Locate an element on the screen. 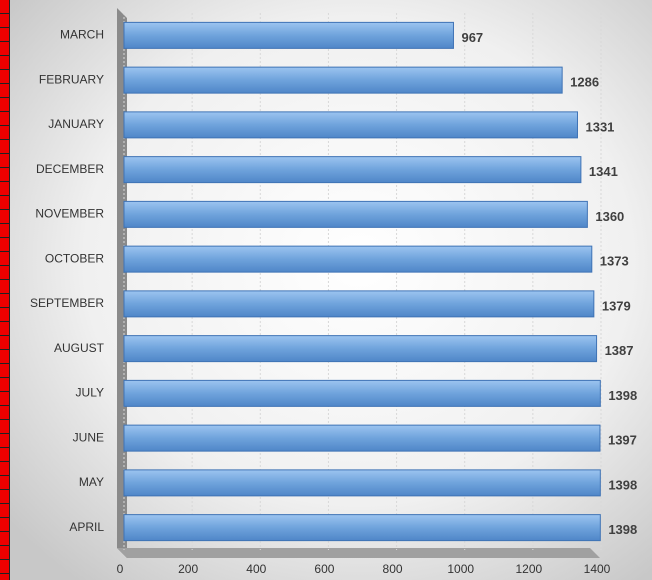 Image resolution: width=652 pixels, height=580 pixels. y-tick-label: JULY is located at coordinates (90, 393).